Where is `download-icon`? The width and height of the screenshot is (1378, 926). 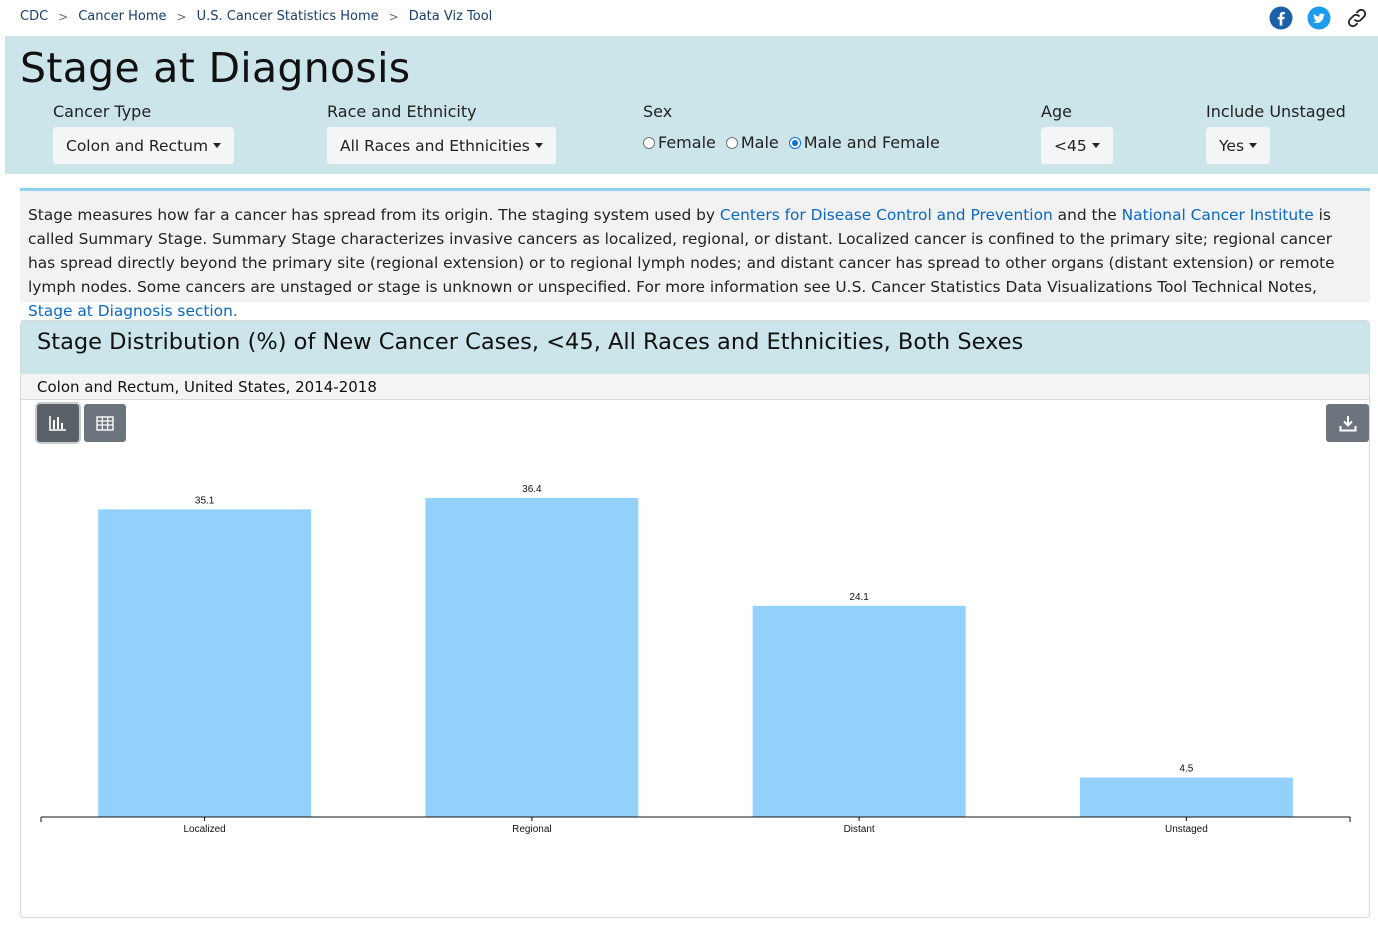 download-icon is located at coordinates (1347, 423).